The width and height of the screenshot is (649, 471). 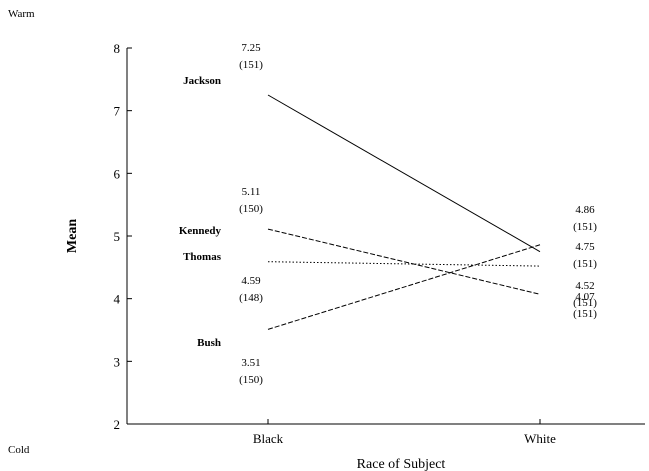 I want to click on series-line-kennedy, so click(x=404, y=261).